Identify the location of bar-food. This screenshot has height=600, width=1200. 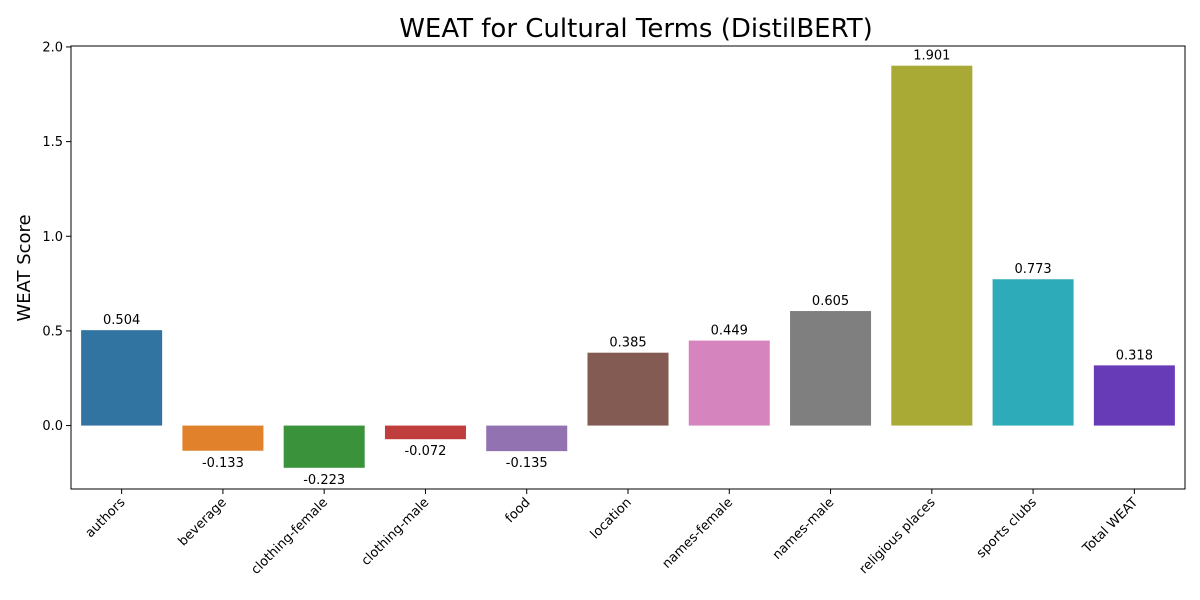
(527, 438).